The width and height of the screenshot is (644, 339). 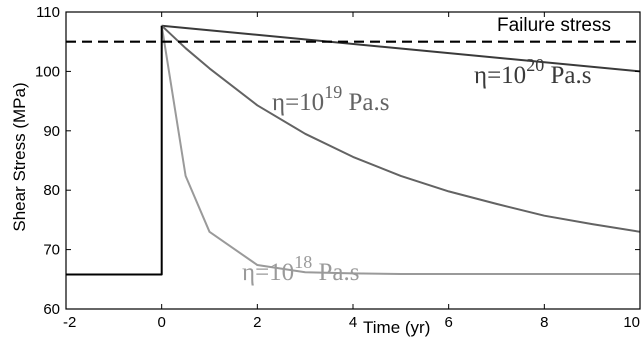 I want to click on x-tick-label: 4, so click(x=353, y=322).